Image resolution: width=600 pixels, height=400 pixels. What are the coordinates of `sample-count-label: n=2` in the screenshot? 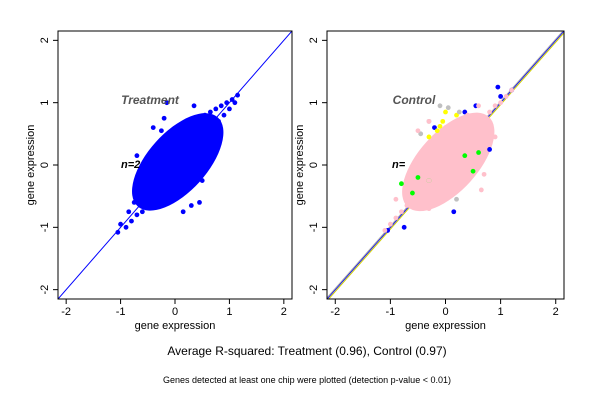 It's located at (130, 165).